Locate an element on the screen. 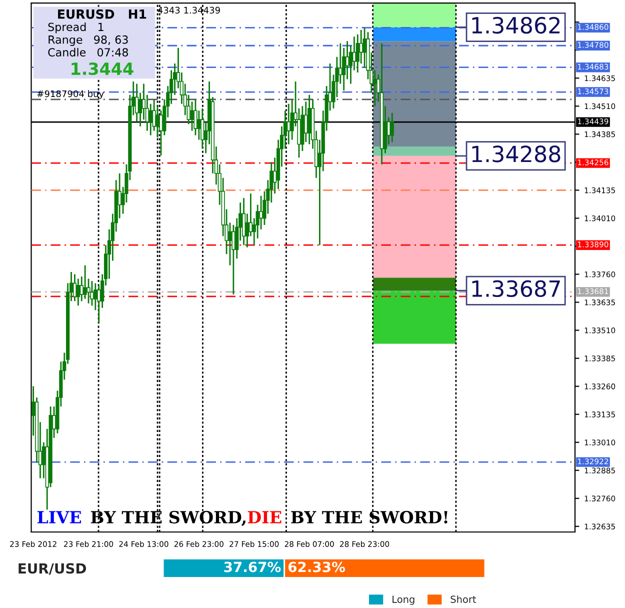 The height and width of the screenshot is (608, 625). annotation: #9187904 buy is located at coordinates (70, 94).